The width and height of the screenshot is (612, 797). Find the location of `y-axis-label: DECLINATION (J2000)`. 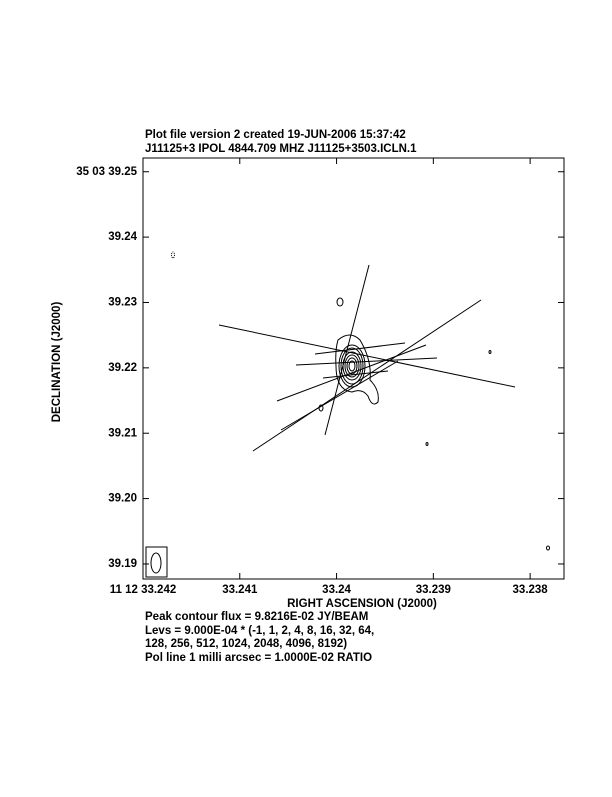

y-axis-label: DECLINATION (J2000) is located at coordinates (57, 362).